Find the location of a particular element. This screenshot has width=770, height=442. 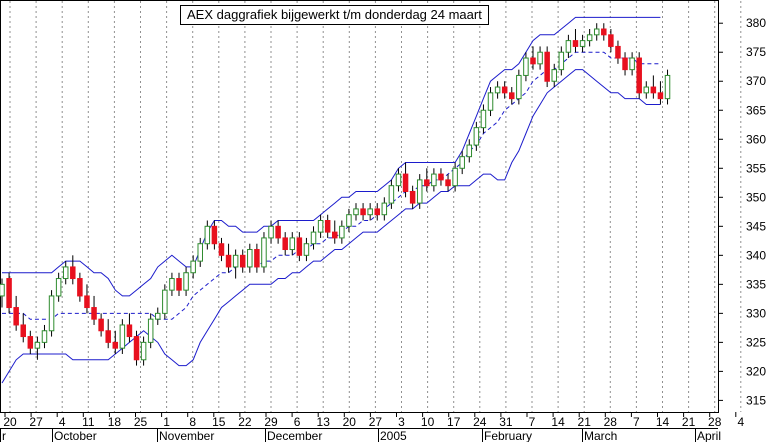

x-tick-label: 20 is located at coordinates (10, 422).